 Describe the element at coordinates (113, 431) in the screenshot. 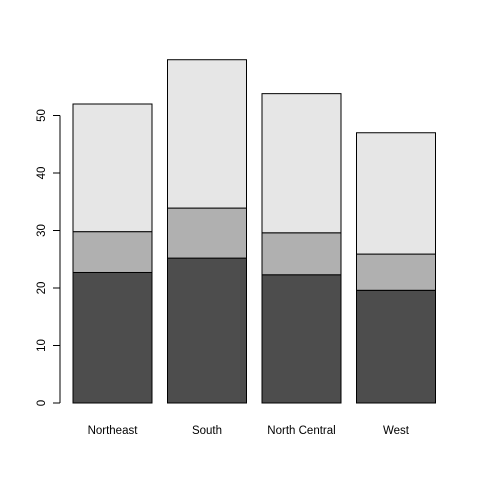

I see `x-tick-label: Northeast` at that location.